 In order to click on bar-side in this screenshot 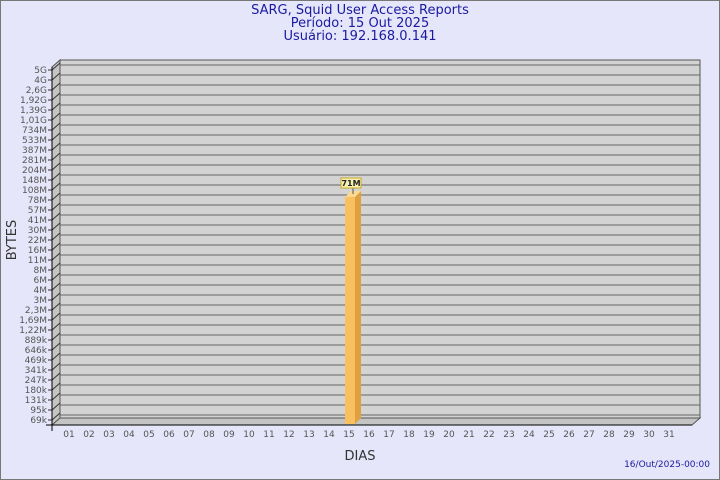, I will do `click(358, 307)`.